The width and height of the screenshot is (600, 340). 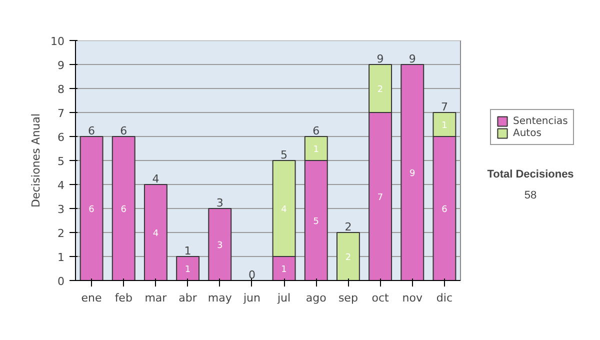 What do you see at coordinates (91, 298) in the screenshot?
I see `x-tick-label: ene` at bounding box center [91, 298].